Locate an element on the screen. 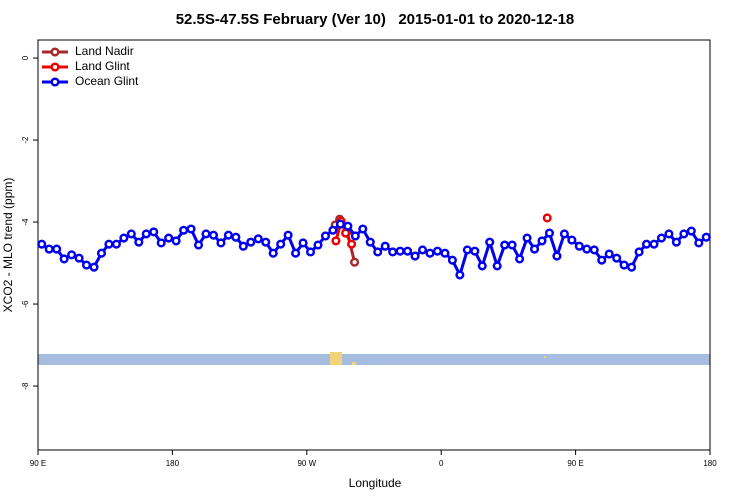  x-tick-label: 180 is located at coordinates (710, 463).